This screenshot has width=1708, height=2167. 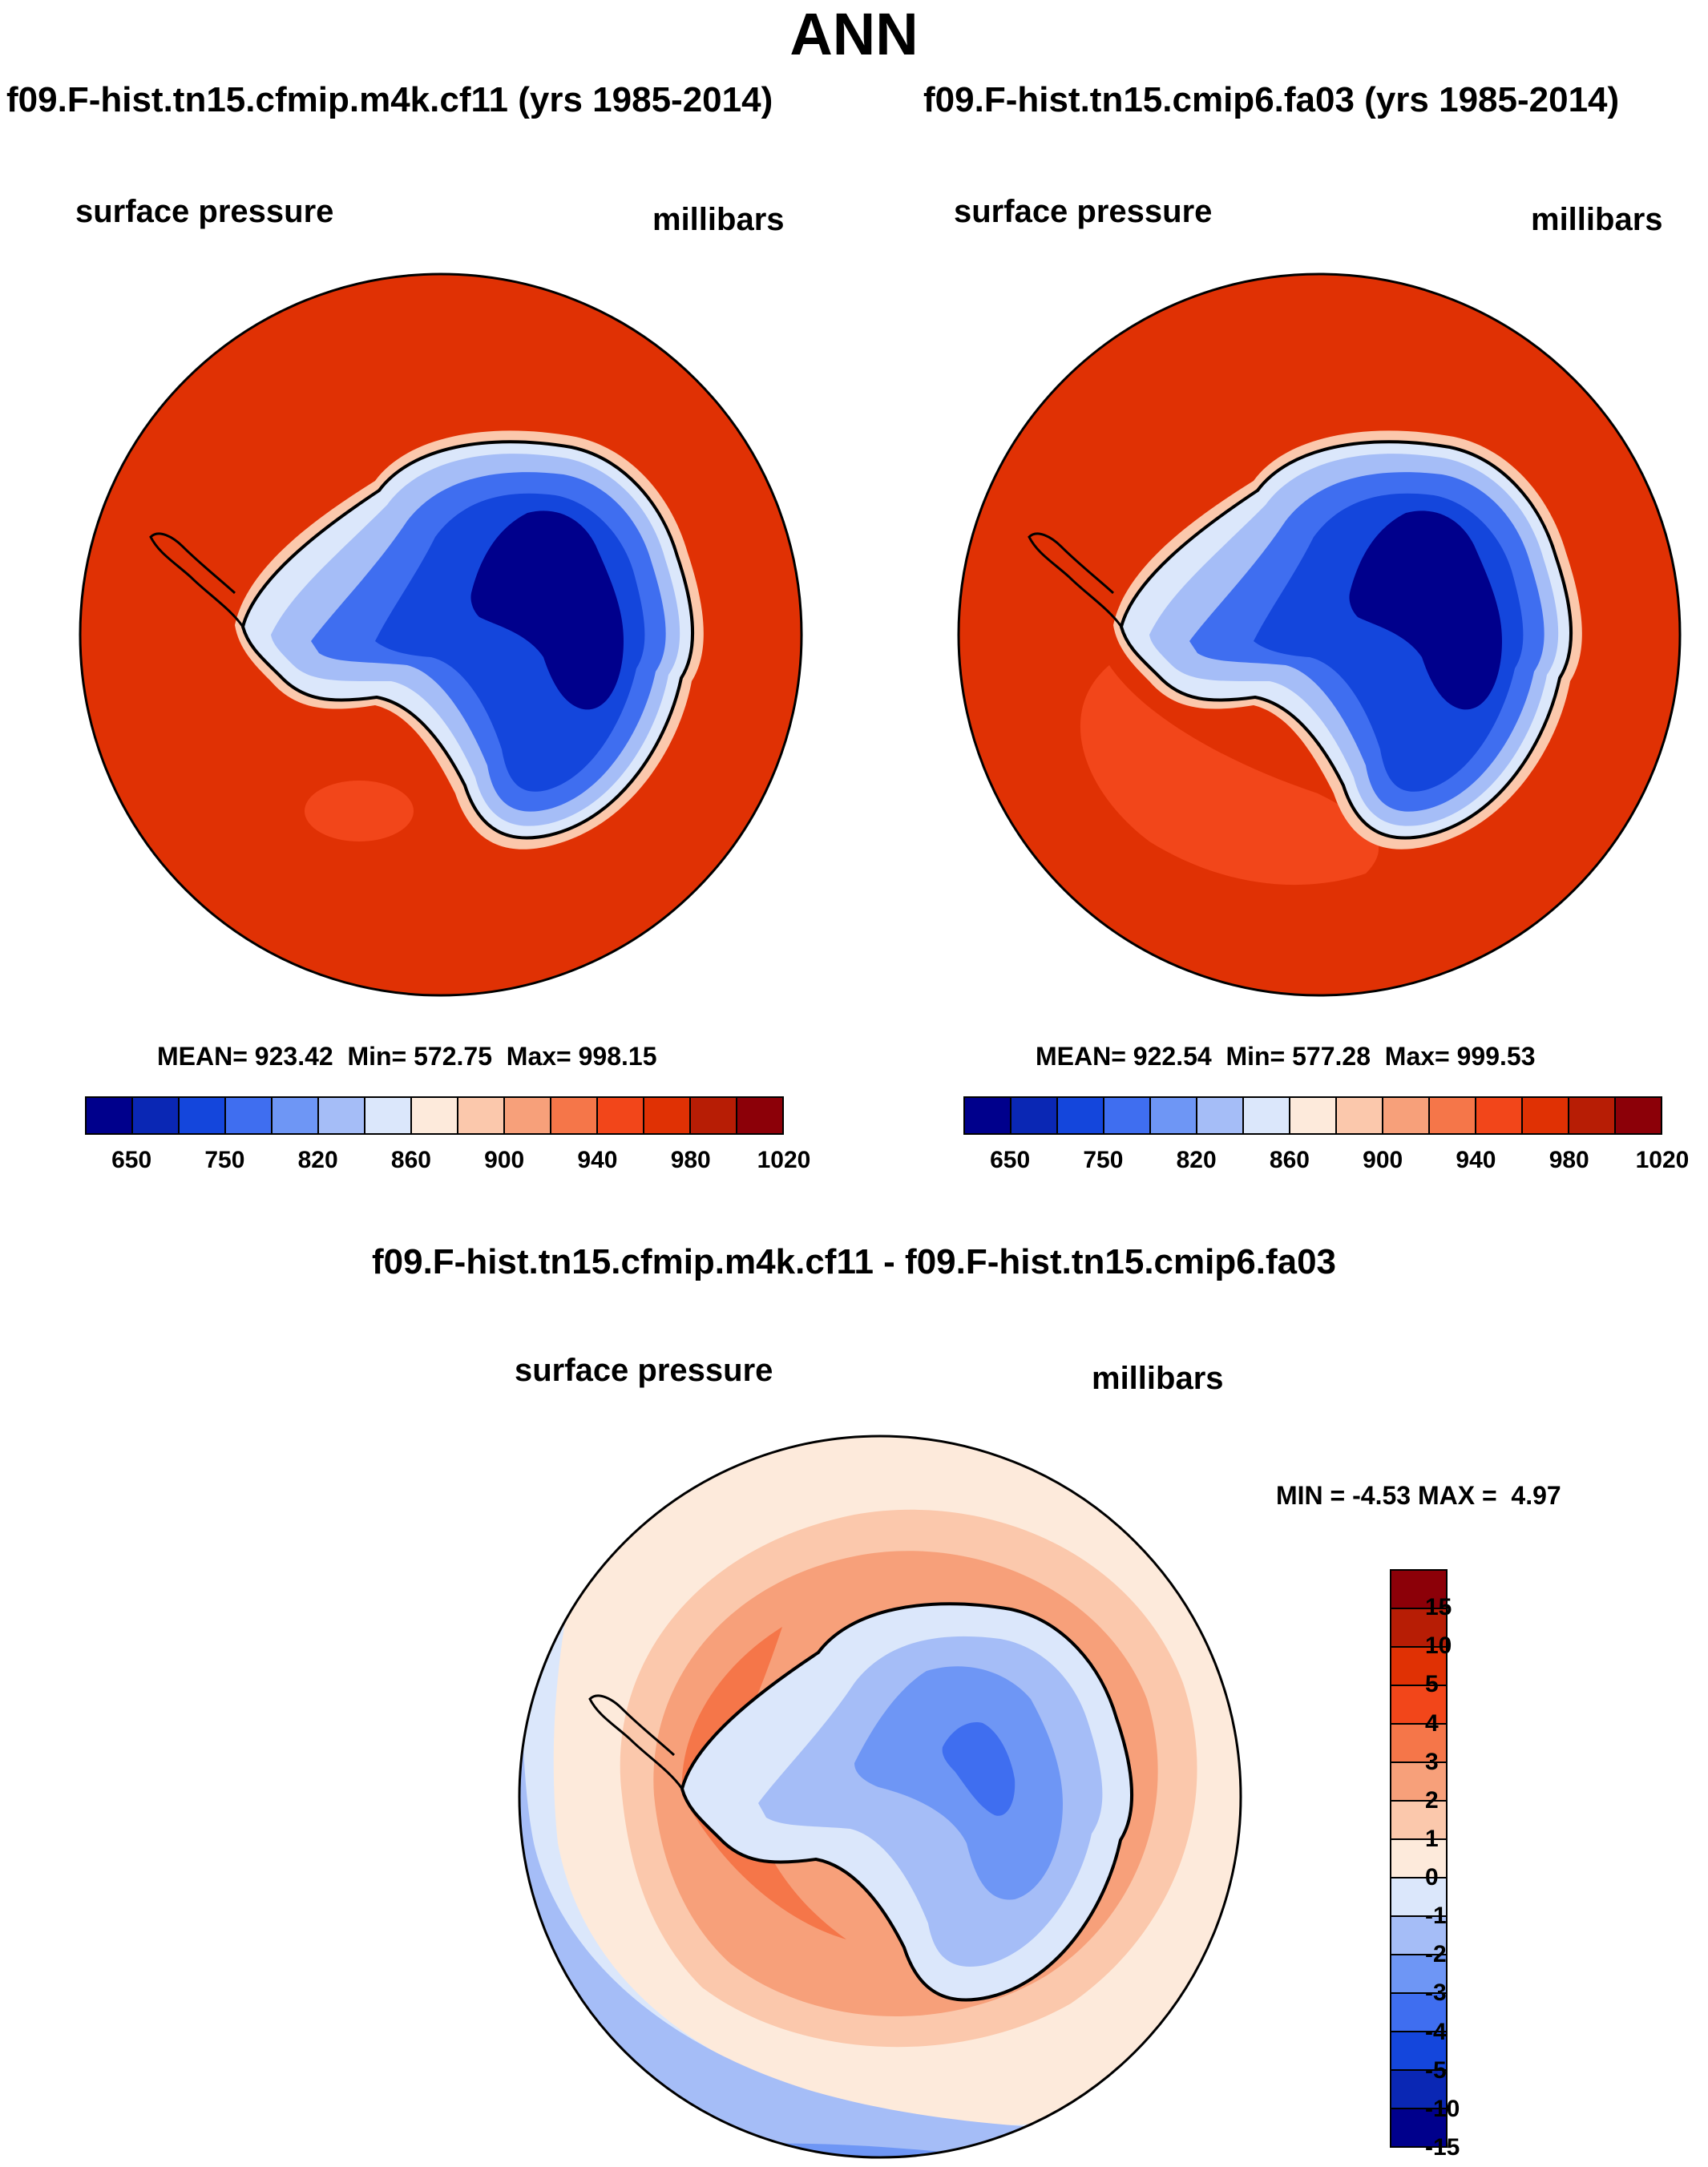 I want to click on panel-1-map-border, so click(x=441, y=634).